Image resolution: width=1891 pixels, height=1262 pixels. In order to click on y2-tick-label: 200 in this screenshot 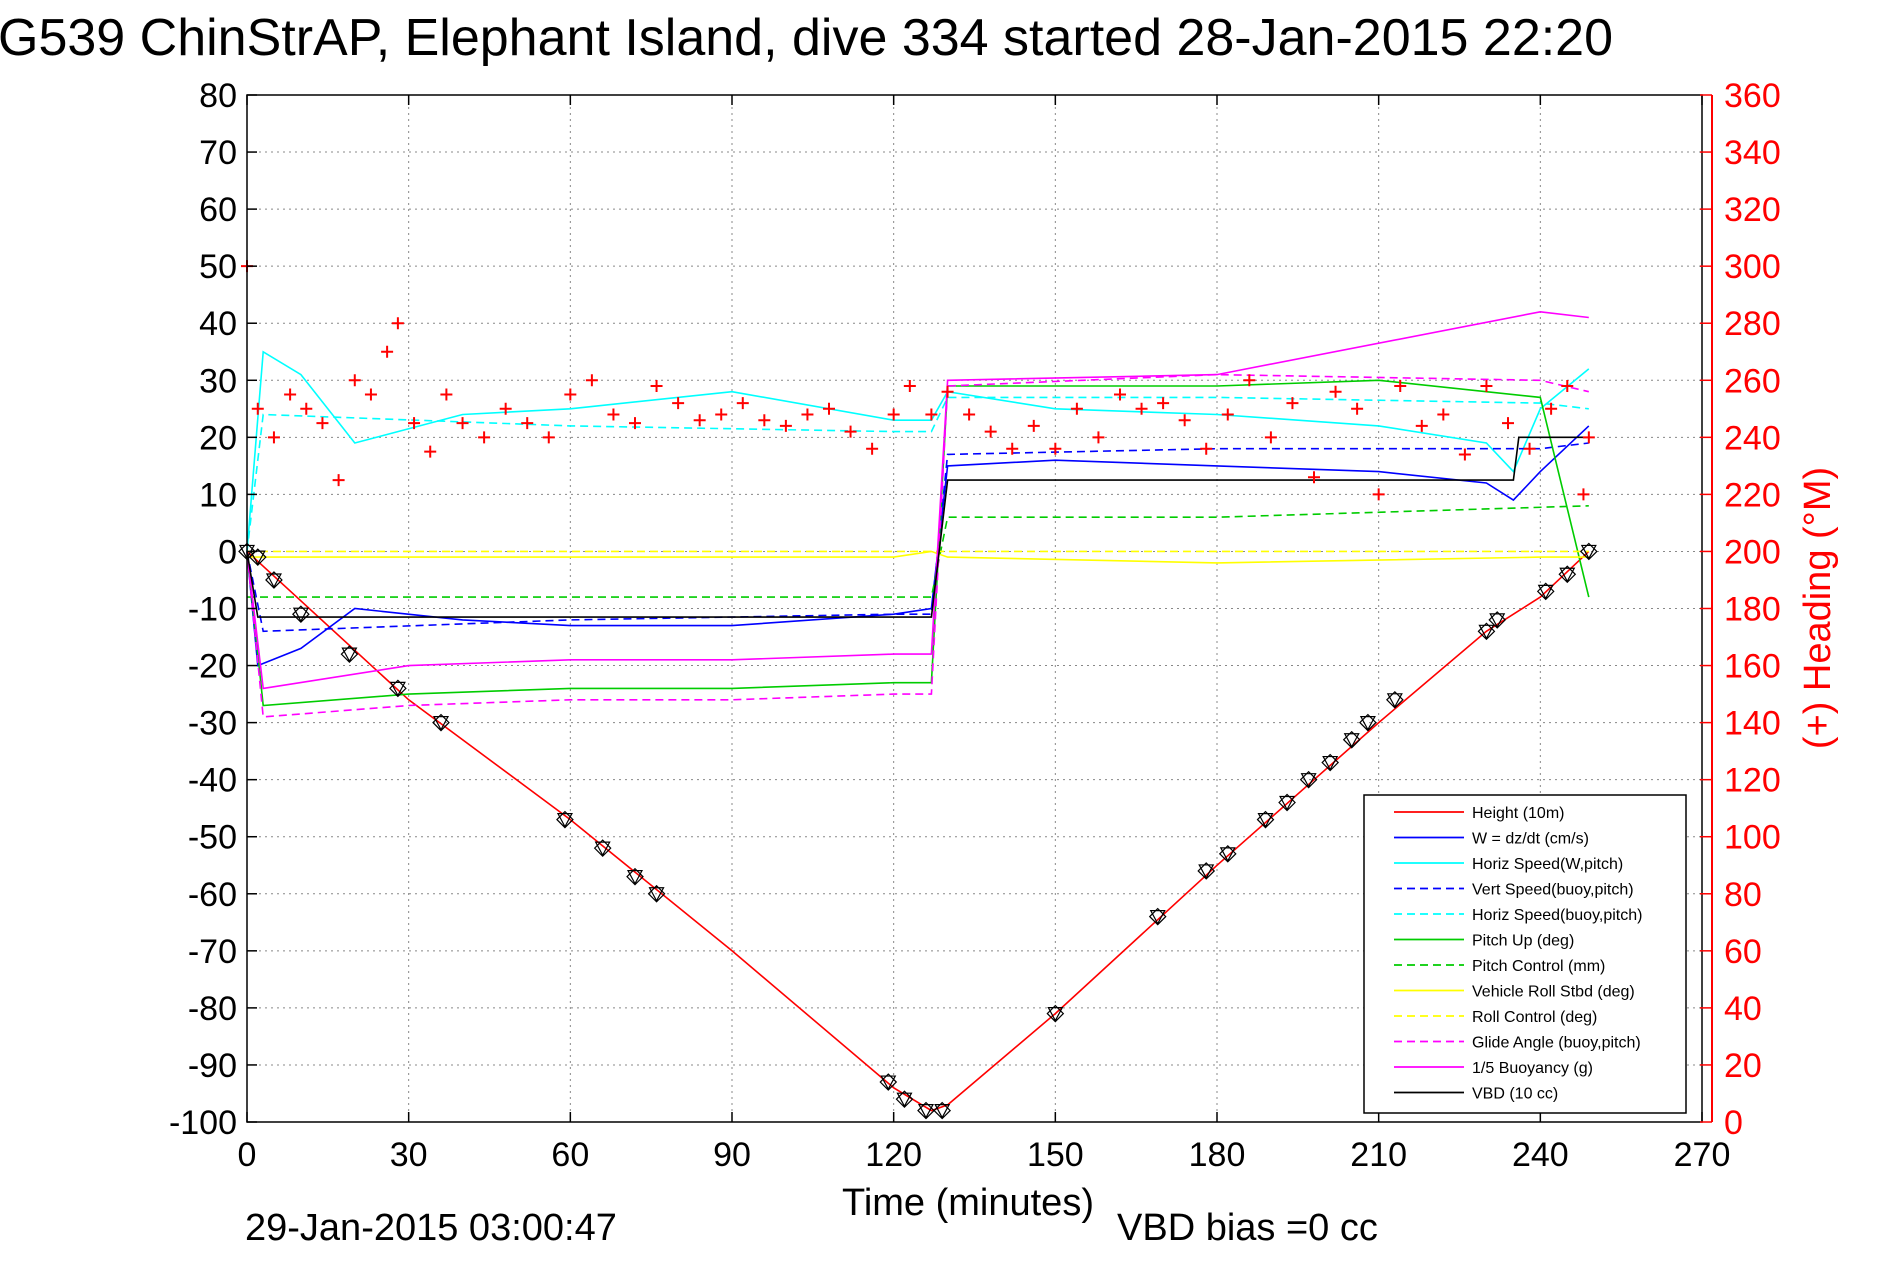, I will do `click(1752, 552)`.